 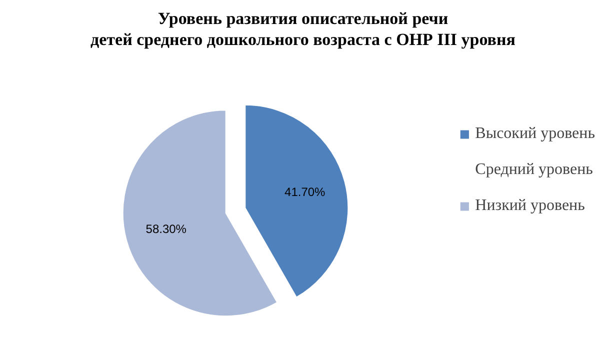 I want to click on chart-title: Уровень развития описательной речи детей среднего дошкольного возраста с ОНР III уровня, so click(x=303, y=29).